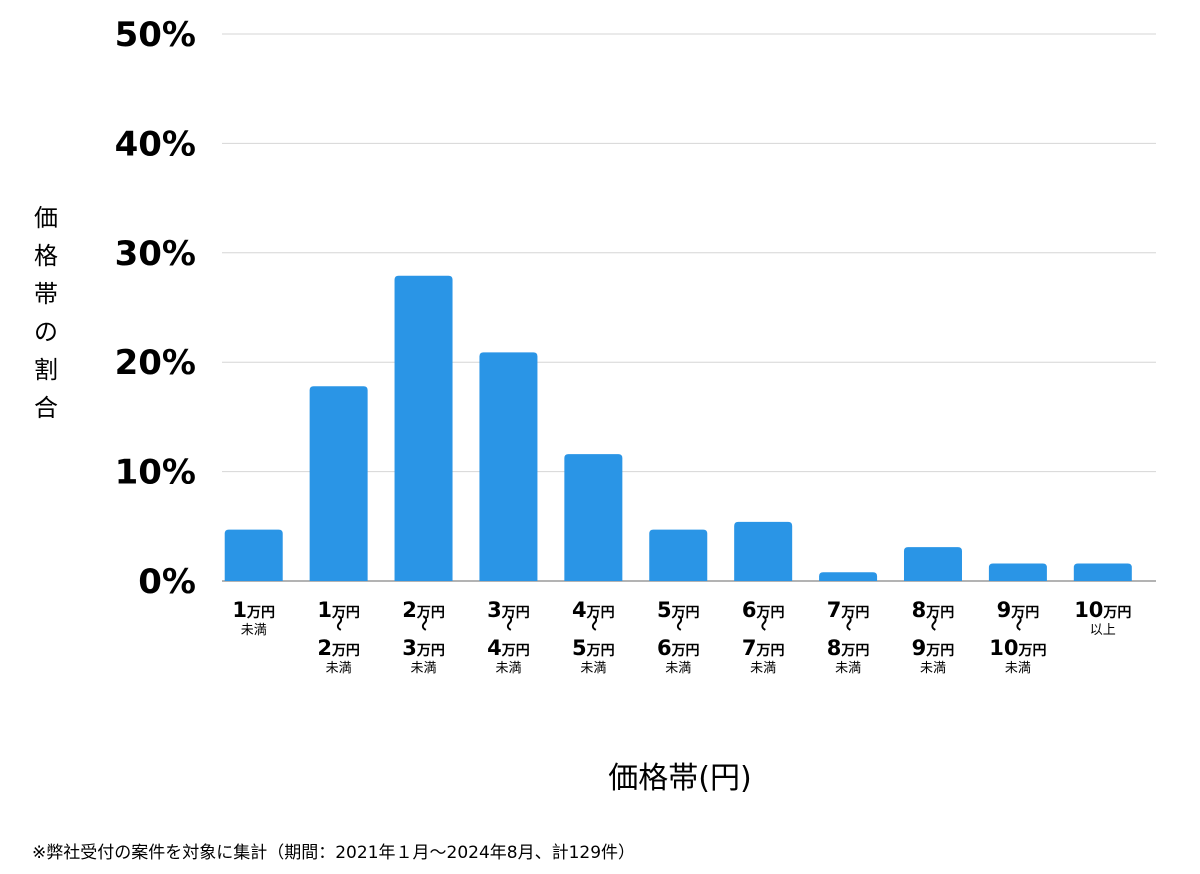 This screenshot has height=874, width=1200. What do you see at coordinates (155, 473) in the screenshot?
I see `y-tick-label: 10%` at bounding box center [155, 473].